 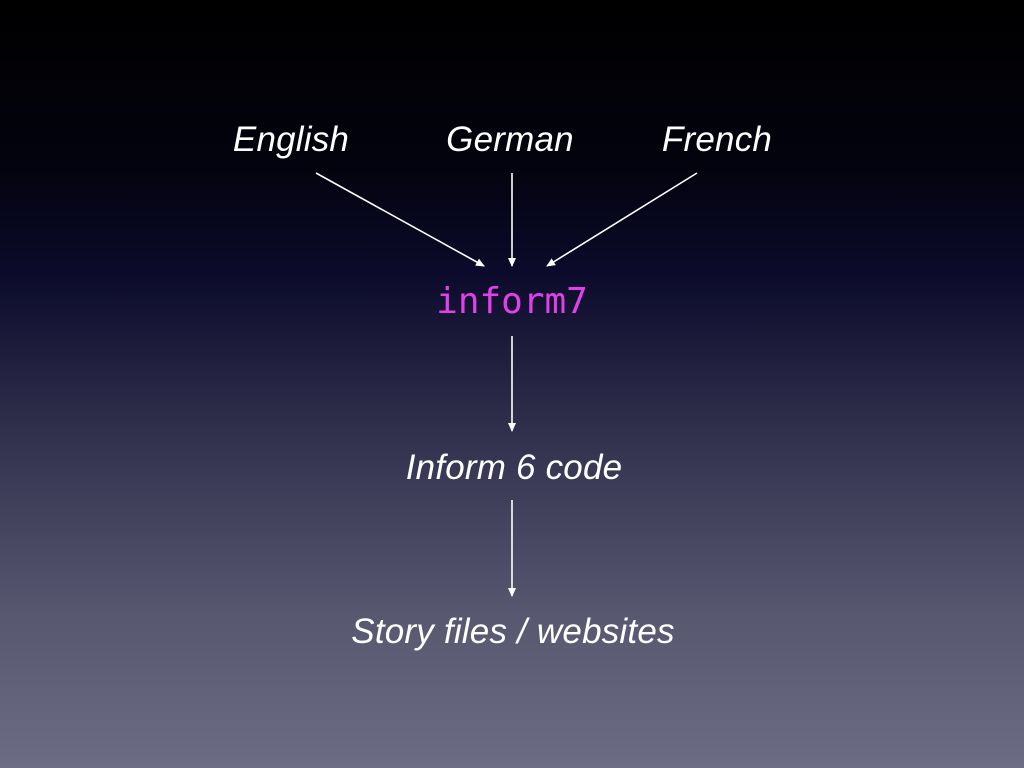 I want to click on input-french: French, so click(x=717, y=139).